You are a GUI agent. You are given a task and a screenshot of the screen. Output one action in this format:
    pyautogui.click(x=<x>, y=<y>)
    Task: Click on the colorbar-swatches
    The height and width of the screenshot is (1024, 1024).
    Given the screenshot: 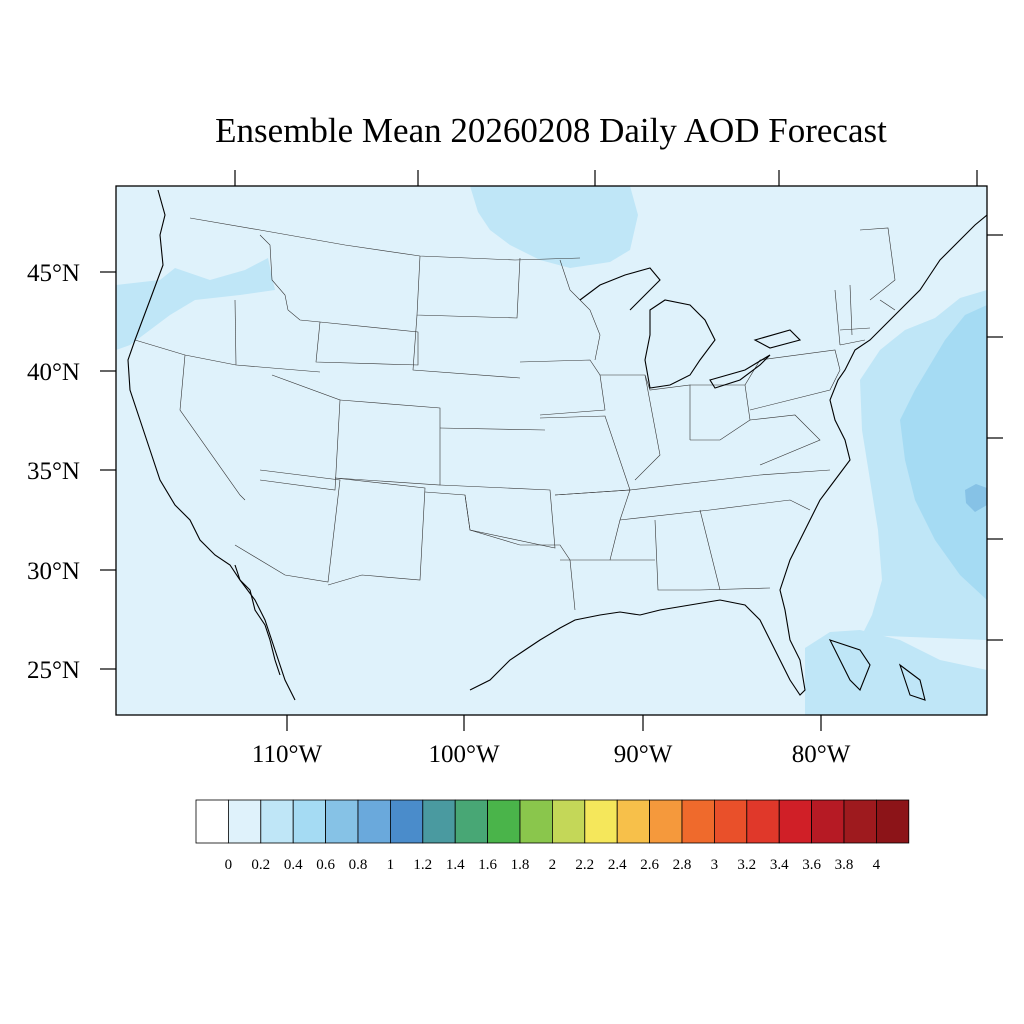 What is the action you would take?
    pyautogui.click(x=552, y=821)
    